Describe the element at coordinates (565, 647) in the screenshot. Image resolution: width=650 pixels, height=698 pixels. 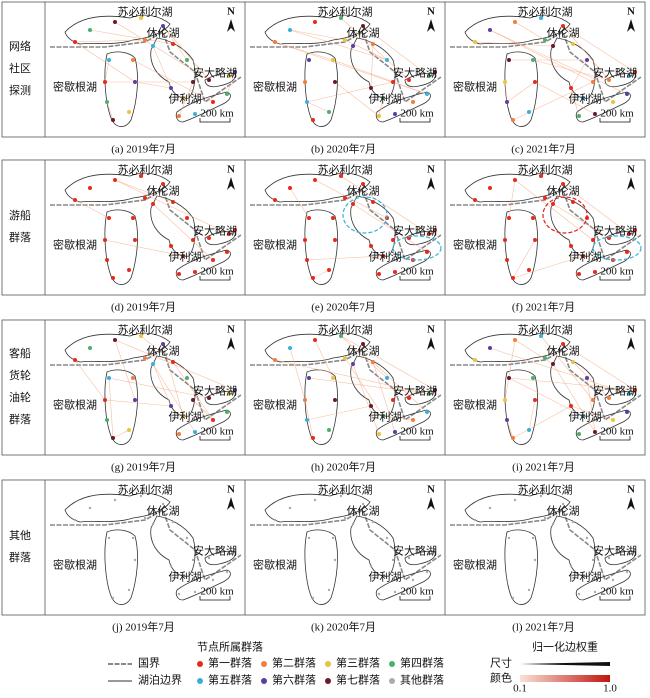
I see `legend-weight-title: 归一化边权重` at that location.